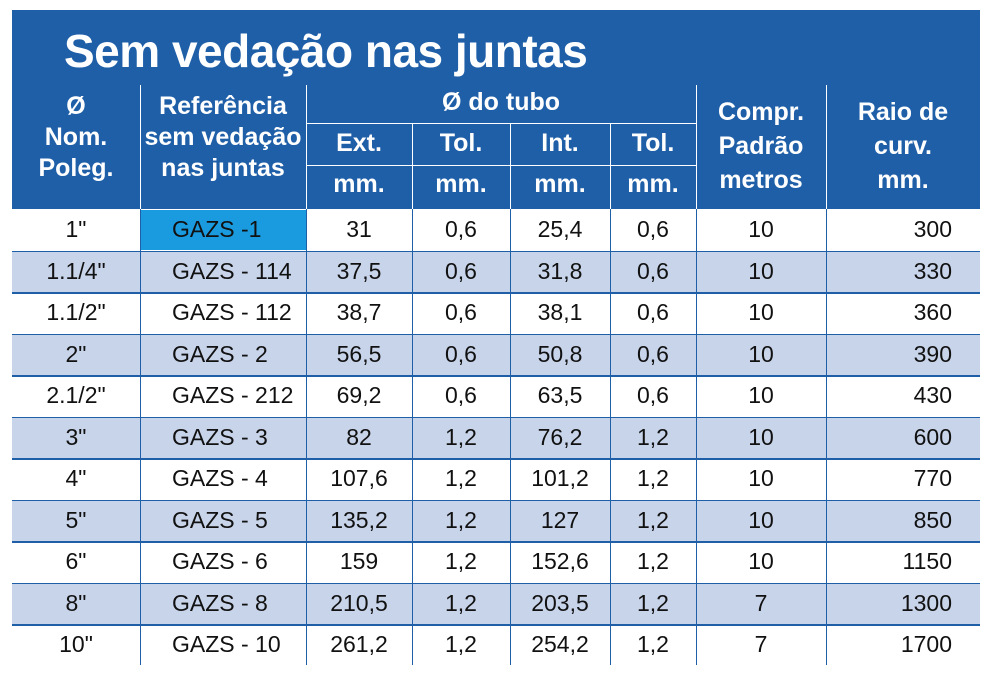 The image size is (993, 677). I want to click on cell-ext: 159, so click(359, 561).